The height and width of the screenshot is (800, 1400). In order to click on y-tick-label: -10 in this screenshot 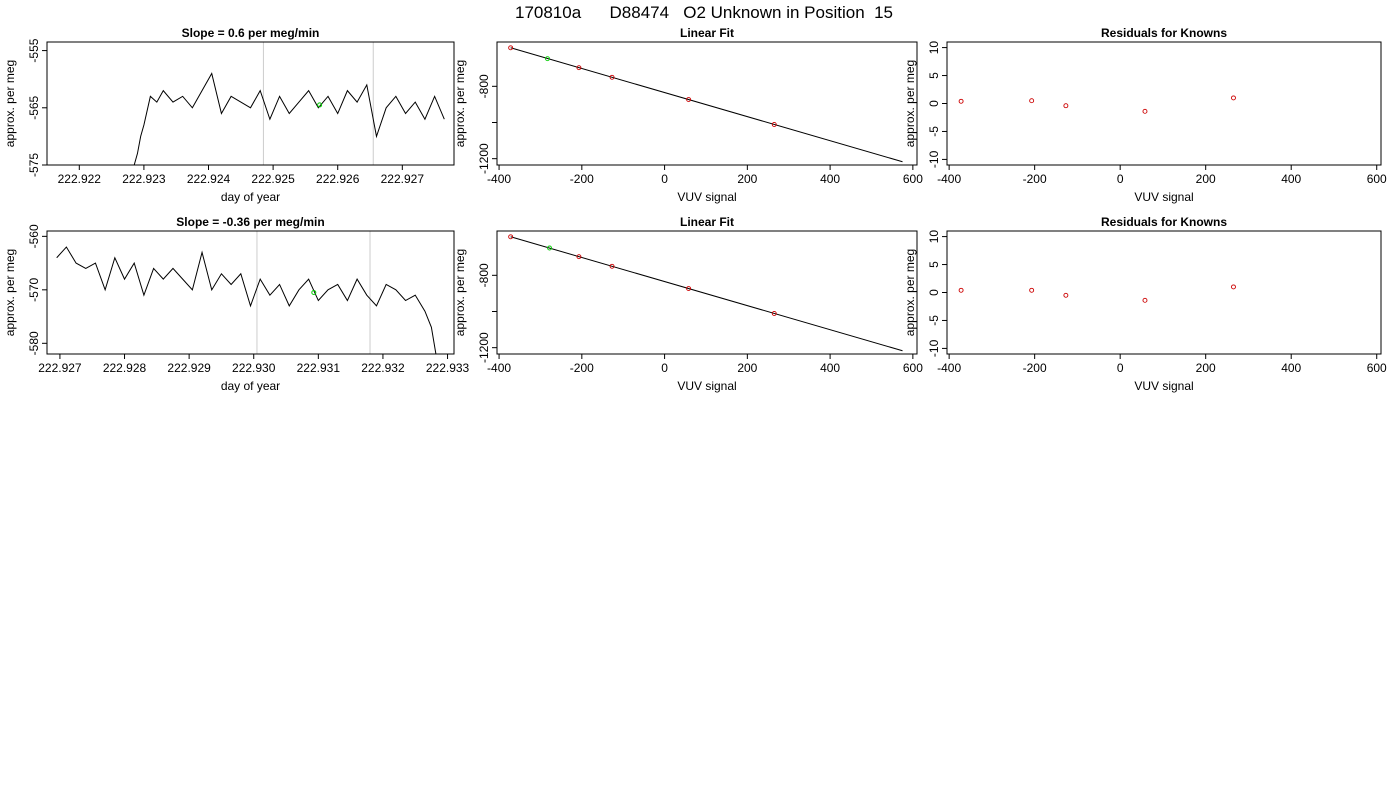, I will do `click(934, 348)`.